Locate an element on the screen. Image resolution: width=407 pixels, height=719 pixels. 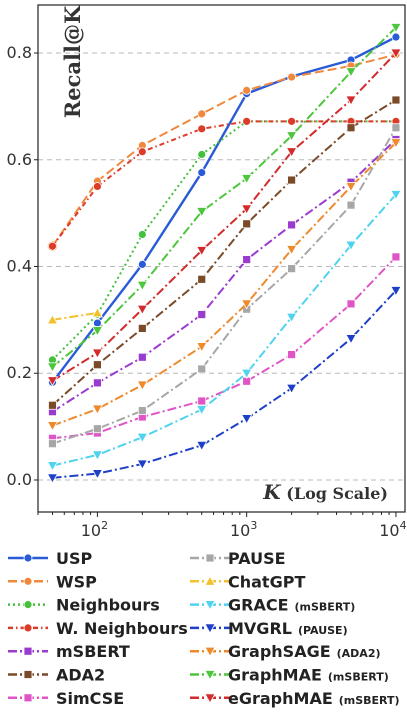
legend-item: GraphMAE (mSBERT) is located at coordinates (289, 675).